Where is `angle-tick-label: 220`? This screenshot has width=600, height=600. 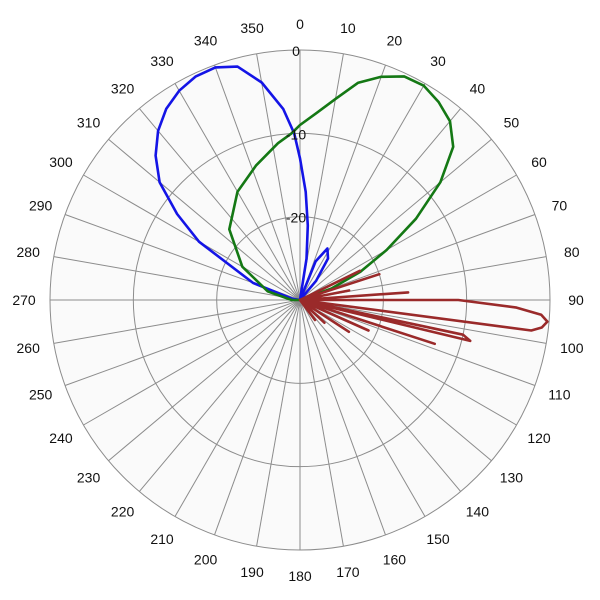 angle-tick-label: 220 is located at coordinates (123, 511).